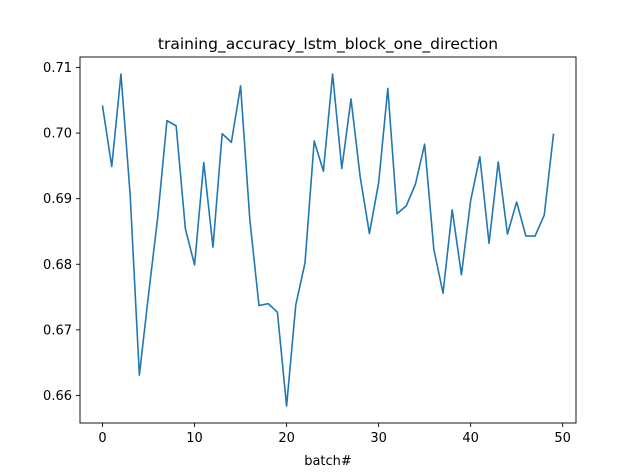 The height and width of the screenshot is (476, 640). Describe the element at coordinates (57, 199) in the screenshot. I see `y-tick-label: 0.69` at that location.